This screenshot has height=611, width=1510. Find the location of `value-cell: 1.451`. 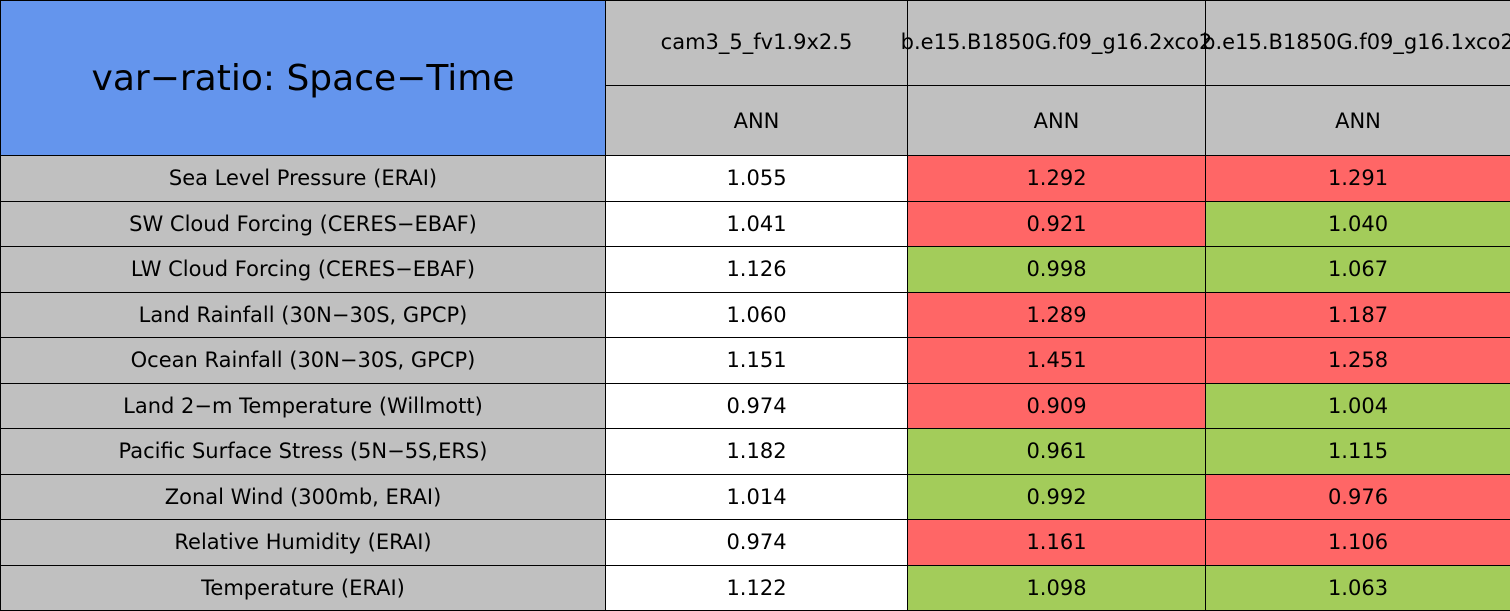

value-cell: 1.451 is located at coordinates (1056, 360).